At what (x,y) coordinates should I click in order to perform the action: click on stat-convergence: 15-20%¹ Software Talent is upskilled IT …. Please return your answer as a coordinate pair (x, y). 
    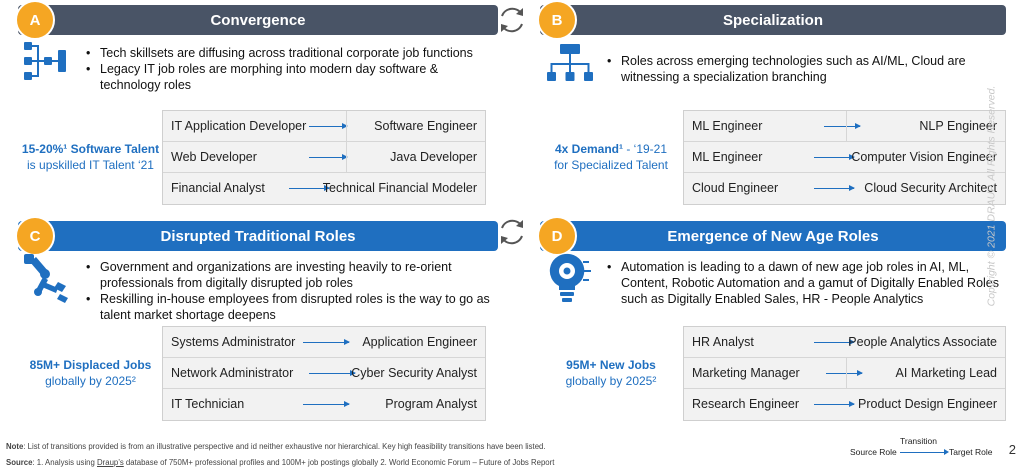
    Looking at the image, I should click on (90, 157).